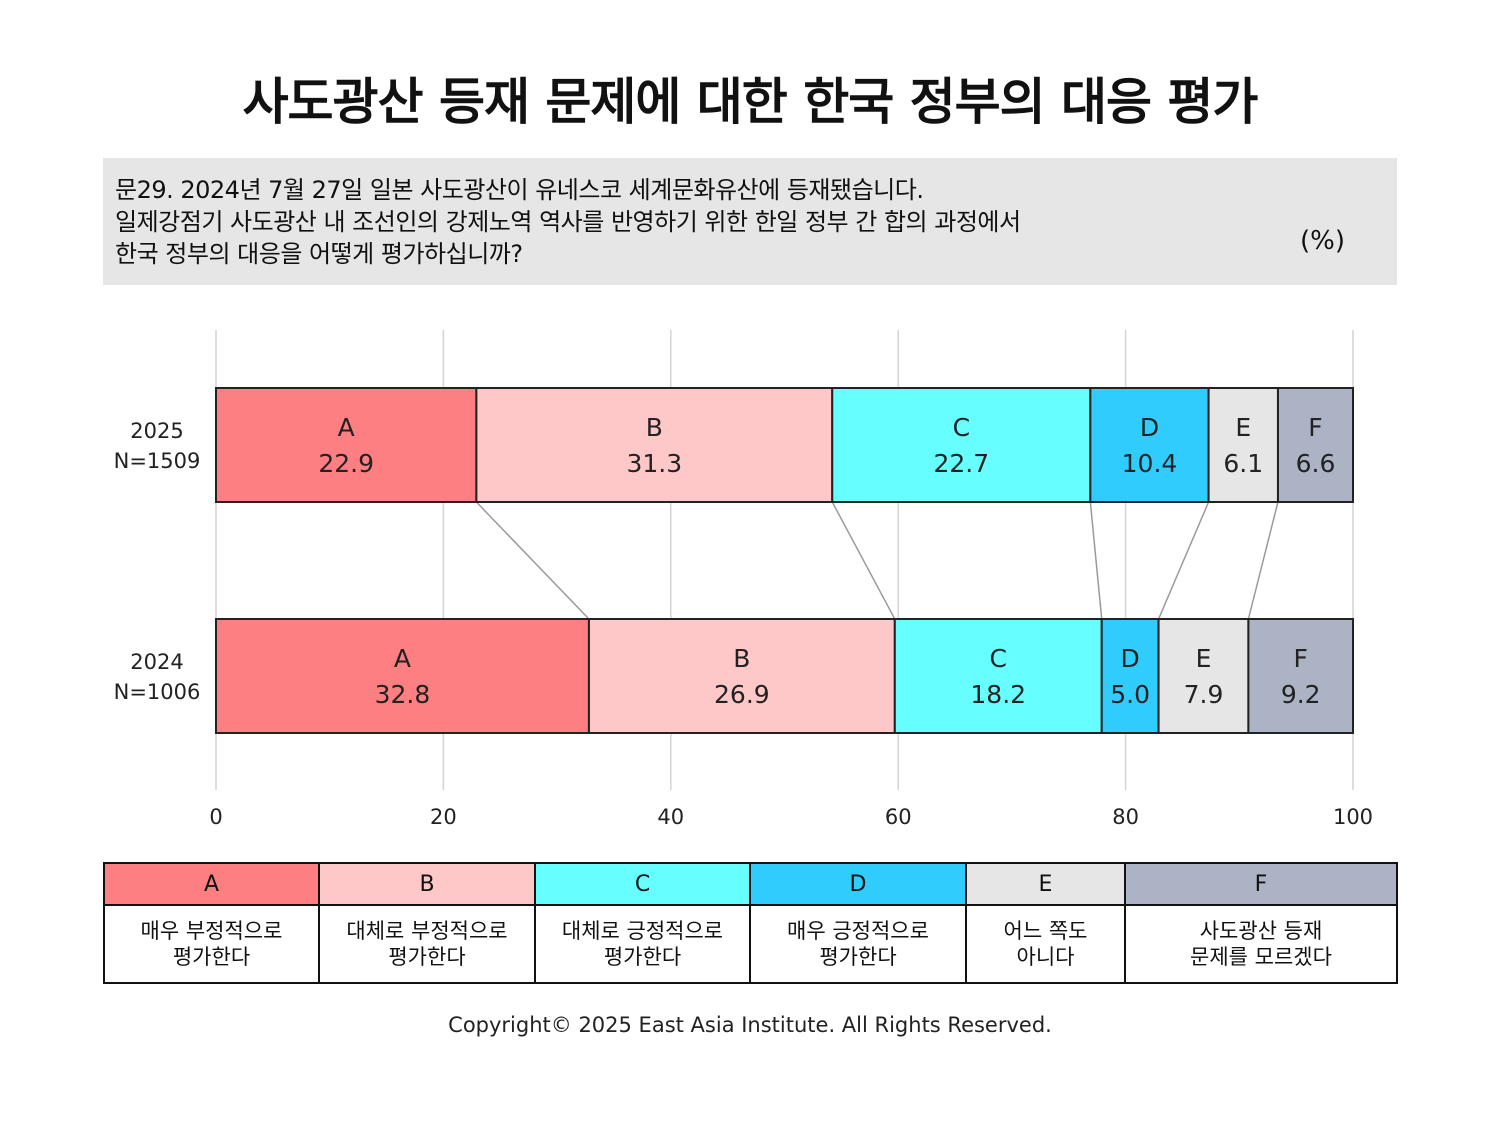 The width and height of the screenshot is (1500, 1125). I want to click on row-label-year: 2024, so click(156, 662).